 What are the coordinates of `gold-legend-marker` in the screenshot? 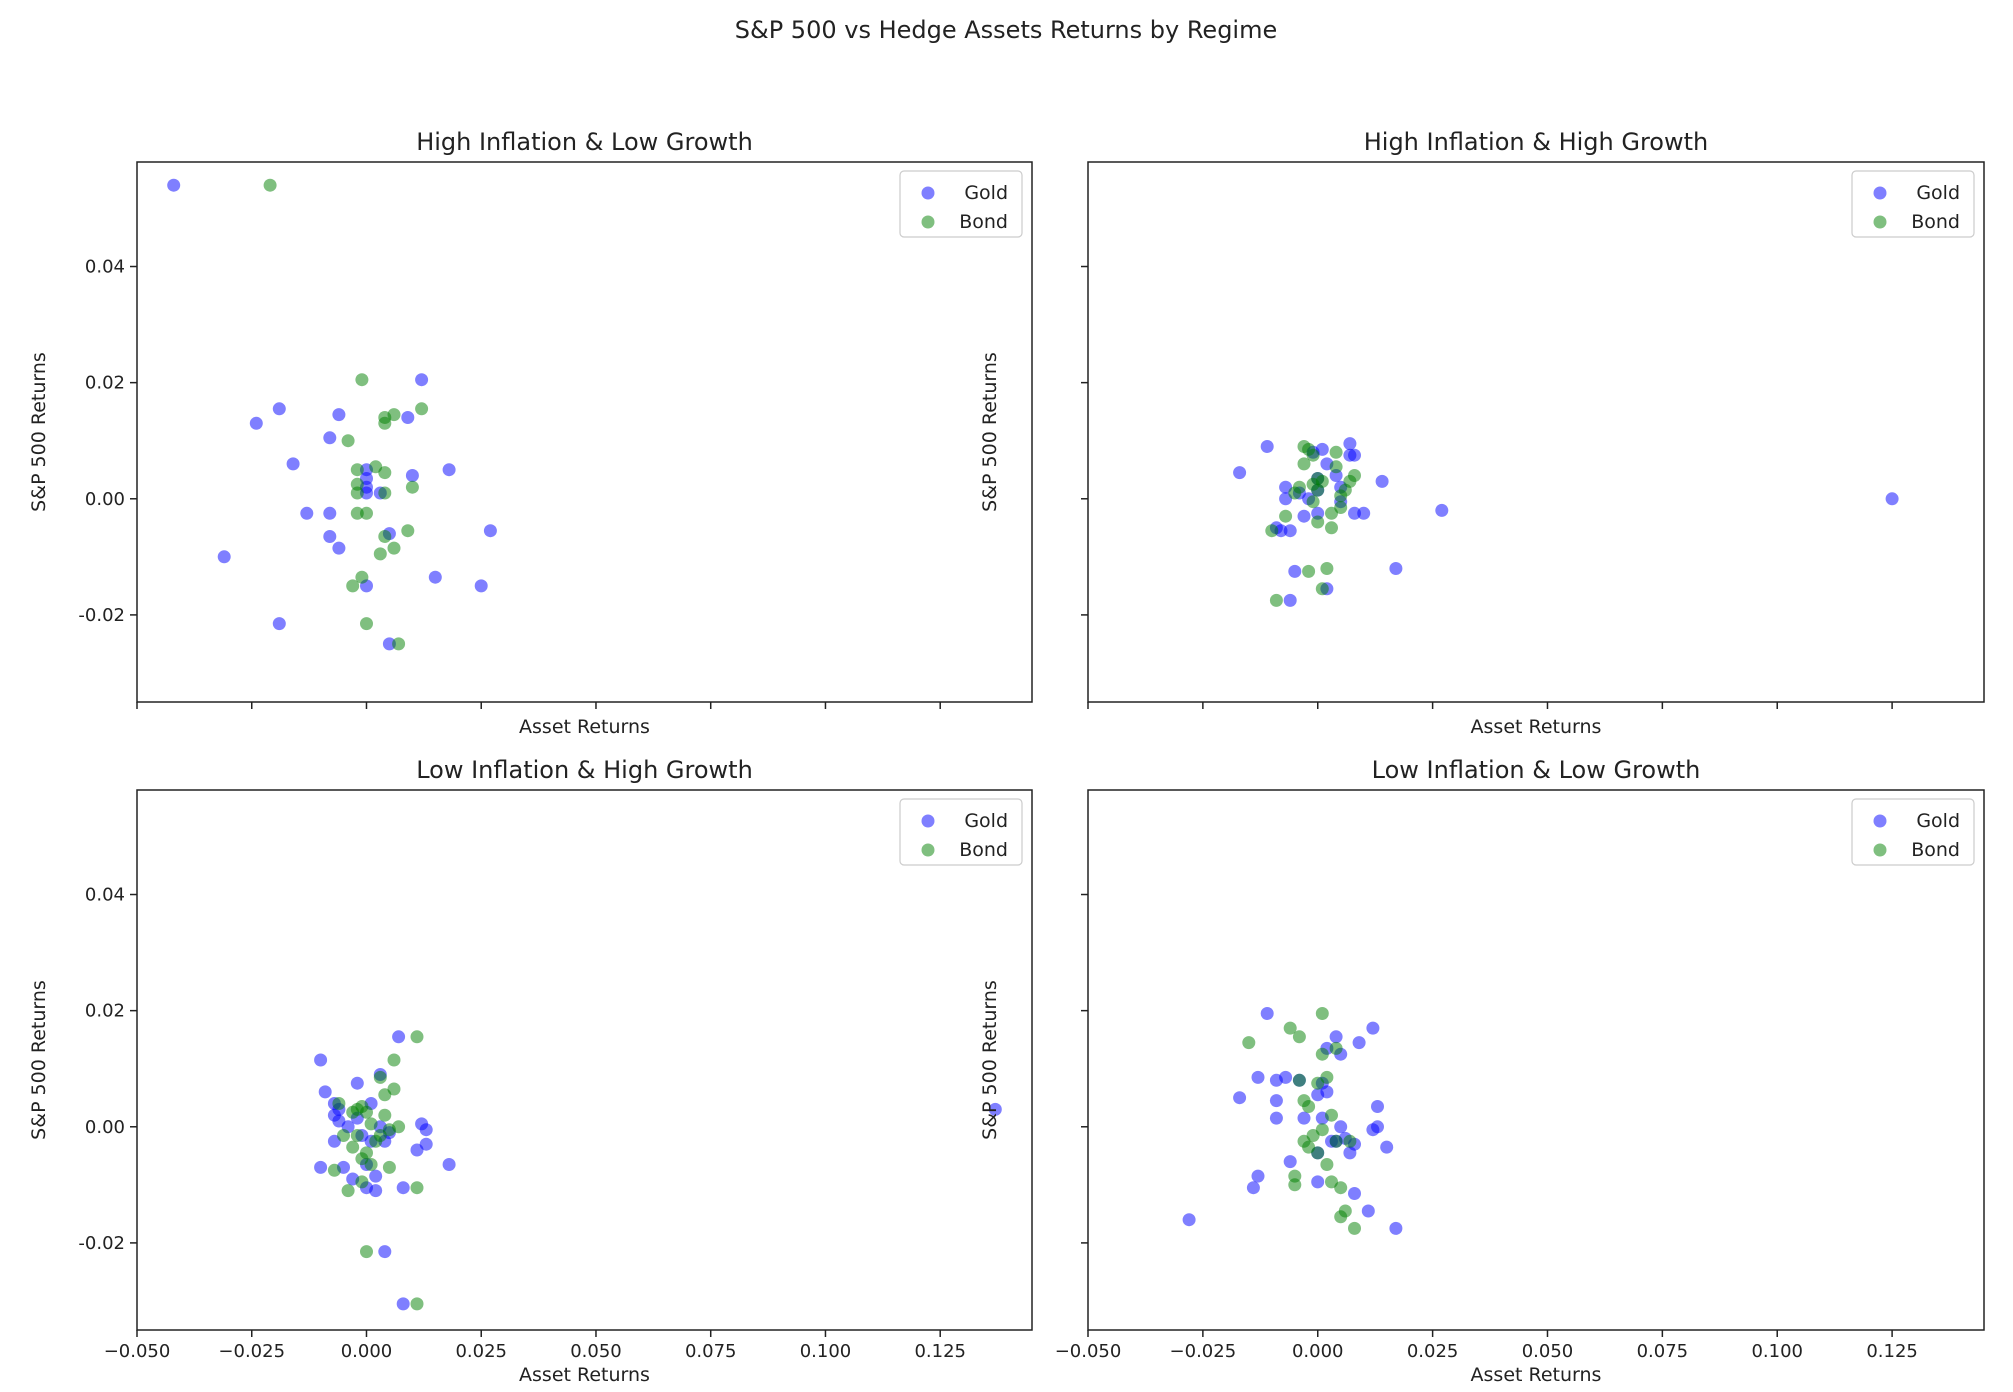 It's located at (928, 193).